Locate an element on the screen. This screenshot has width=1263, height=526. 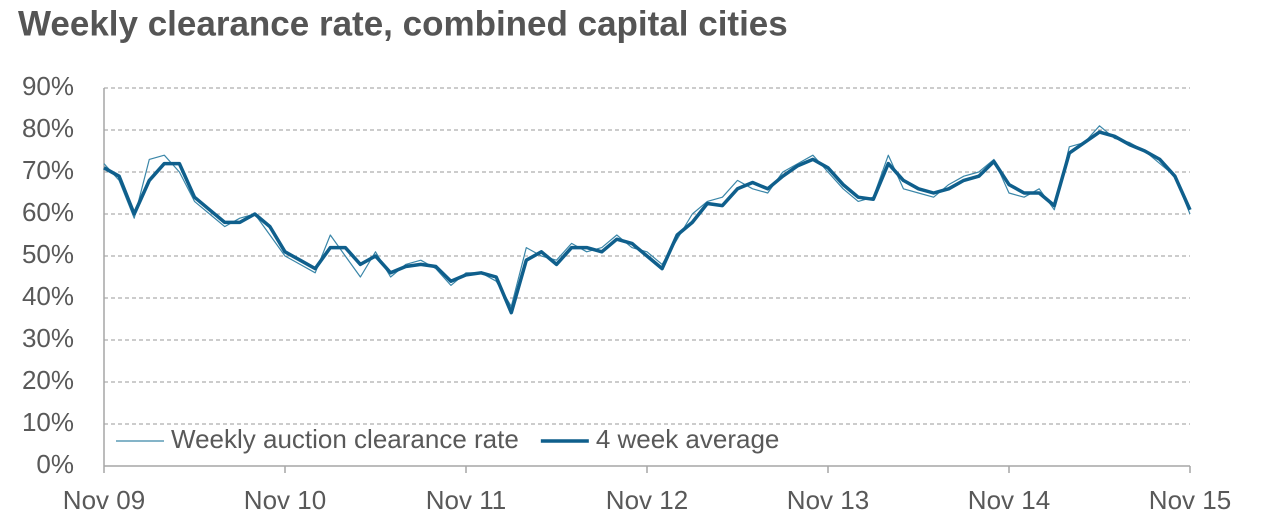
y-tick-label: 80% is located at coordinates (48, 128).